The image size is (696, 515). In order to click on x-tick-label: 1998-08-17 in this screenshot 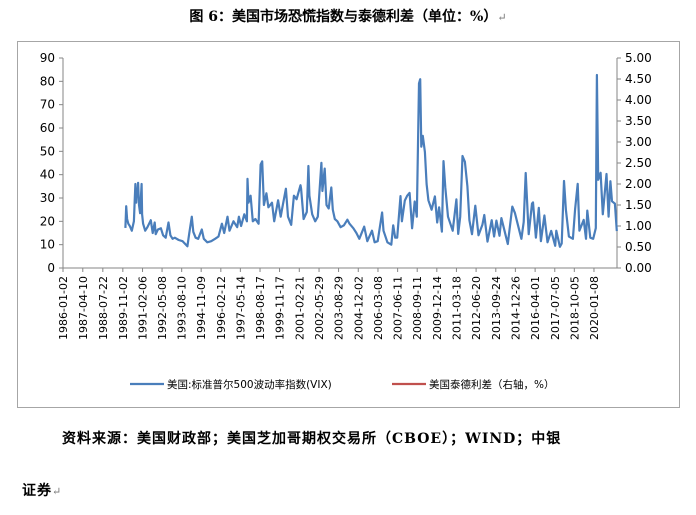, I will do `click(260, 308)`.